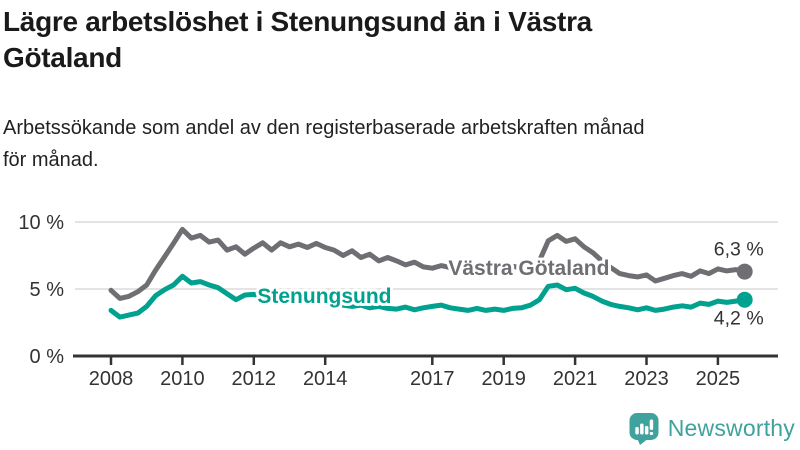 The height and width of the screenshot is (450, 800). What do you see at coordinates (731, 427) in the screenshot?
I see `newsworthy-logo-text: Newsworthy` at bounding box center [731, 427].